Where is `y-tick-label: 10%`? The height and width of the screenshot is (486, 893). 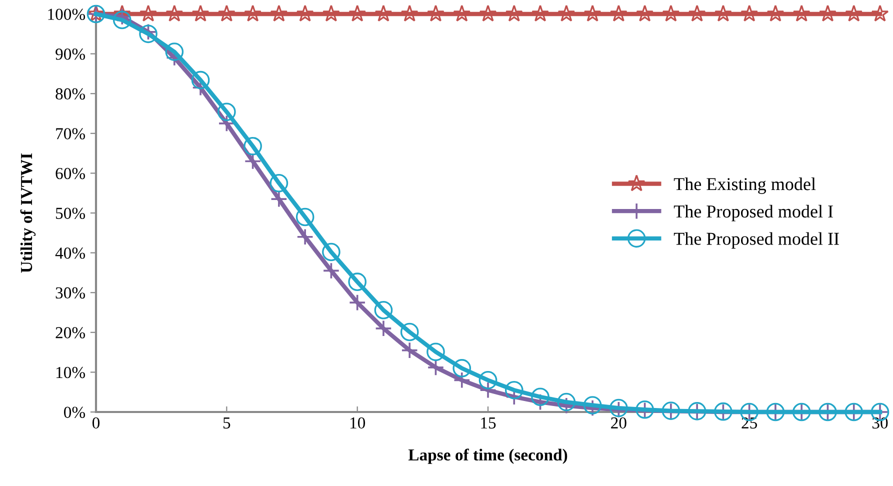
y-tick-label: 10% is located at coordinates (71, 372).